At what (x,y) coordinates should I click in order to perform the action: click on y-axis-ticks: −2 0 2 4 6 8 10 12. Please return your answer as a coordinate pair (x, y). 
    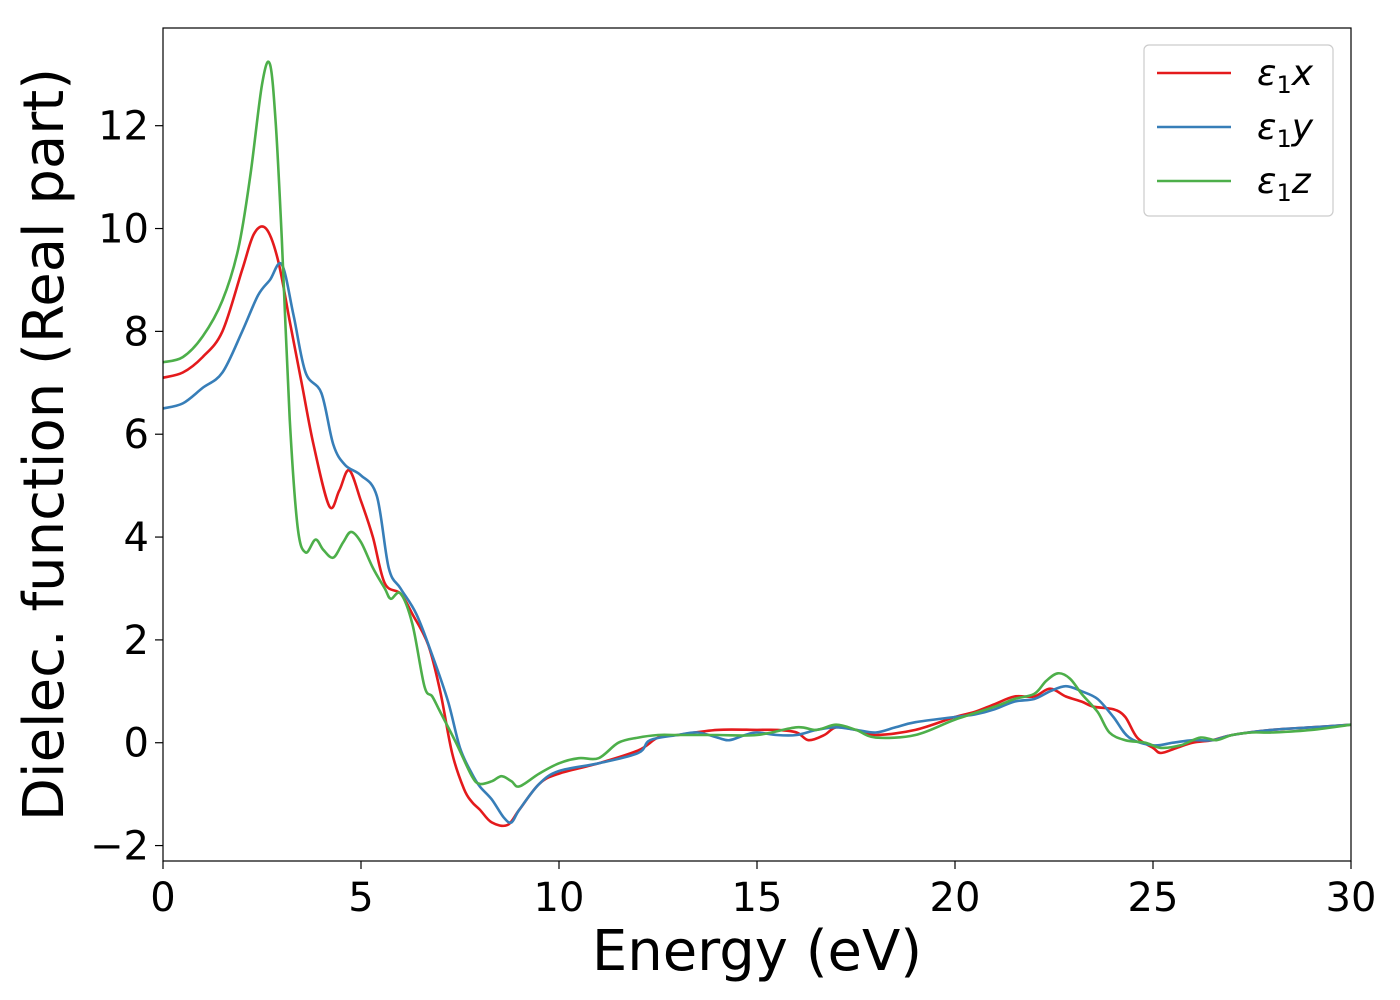
    Looking at the image, I should click on (126, 487).